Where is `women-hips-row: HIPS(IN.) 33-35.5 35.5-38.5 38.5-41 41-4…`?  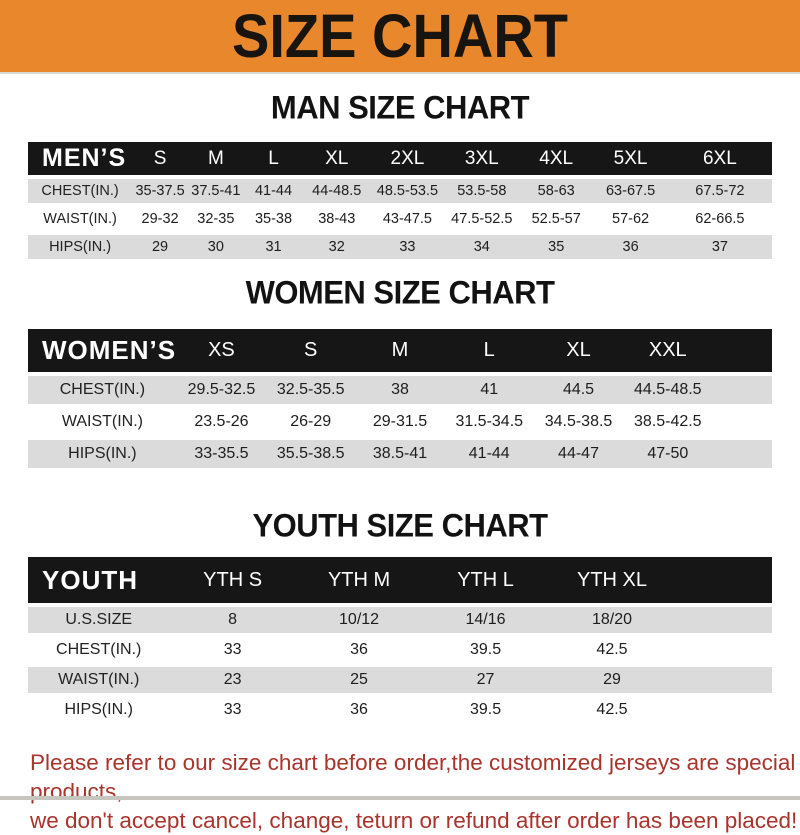 women-hips-row: HIPS(IN.) 33-35.5 35.5-38.5 38.5-41 41-4… is located at coordinates (400, 454).